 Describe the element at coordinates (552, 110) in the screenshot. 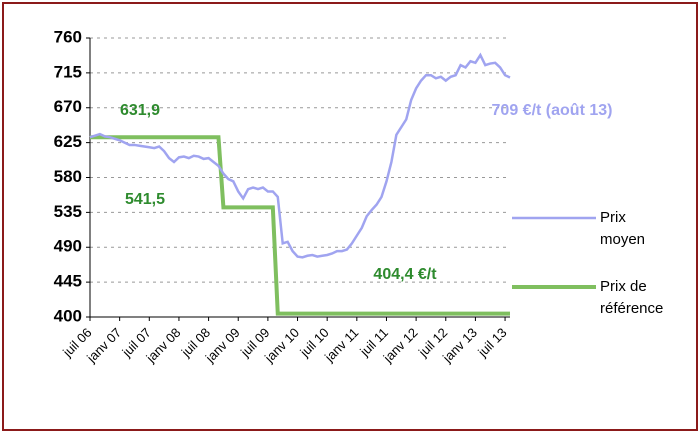

I see `annotation: 709 €/t (août 13)` at that location.